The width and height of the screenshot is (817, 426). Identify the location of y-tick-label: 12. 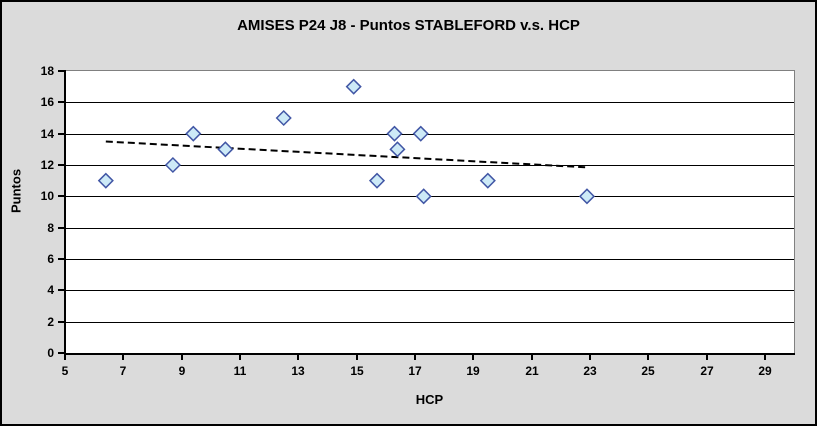
(48, 165).